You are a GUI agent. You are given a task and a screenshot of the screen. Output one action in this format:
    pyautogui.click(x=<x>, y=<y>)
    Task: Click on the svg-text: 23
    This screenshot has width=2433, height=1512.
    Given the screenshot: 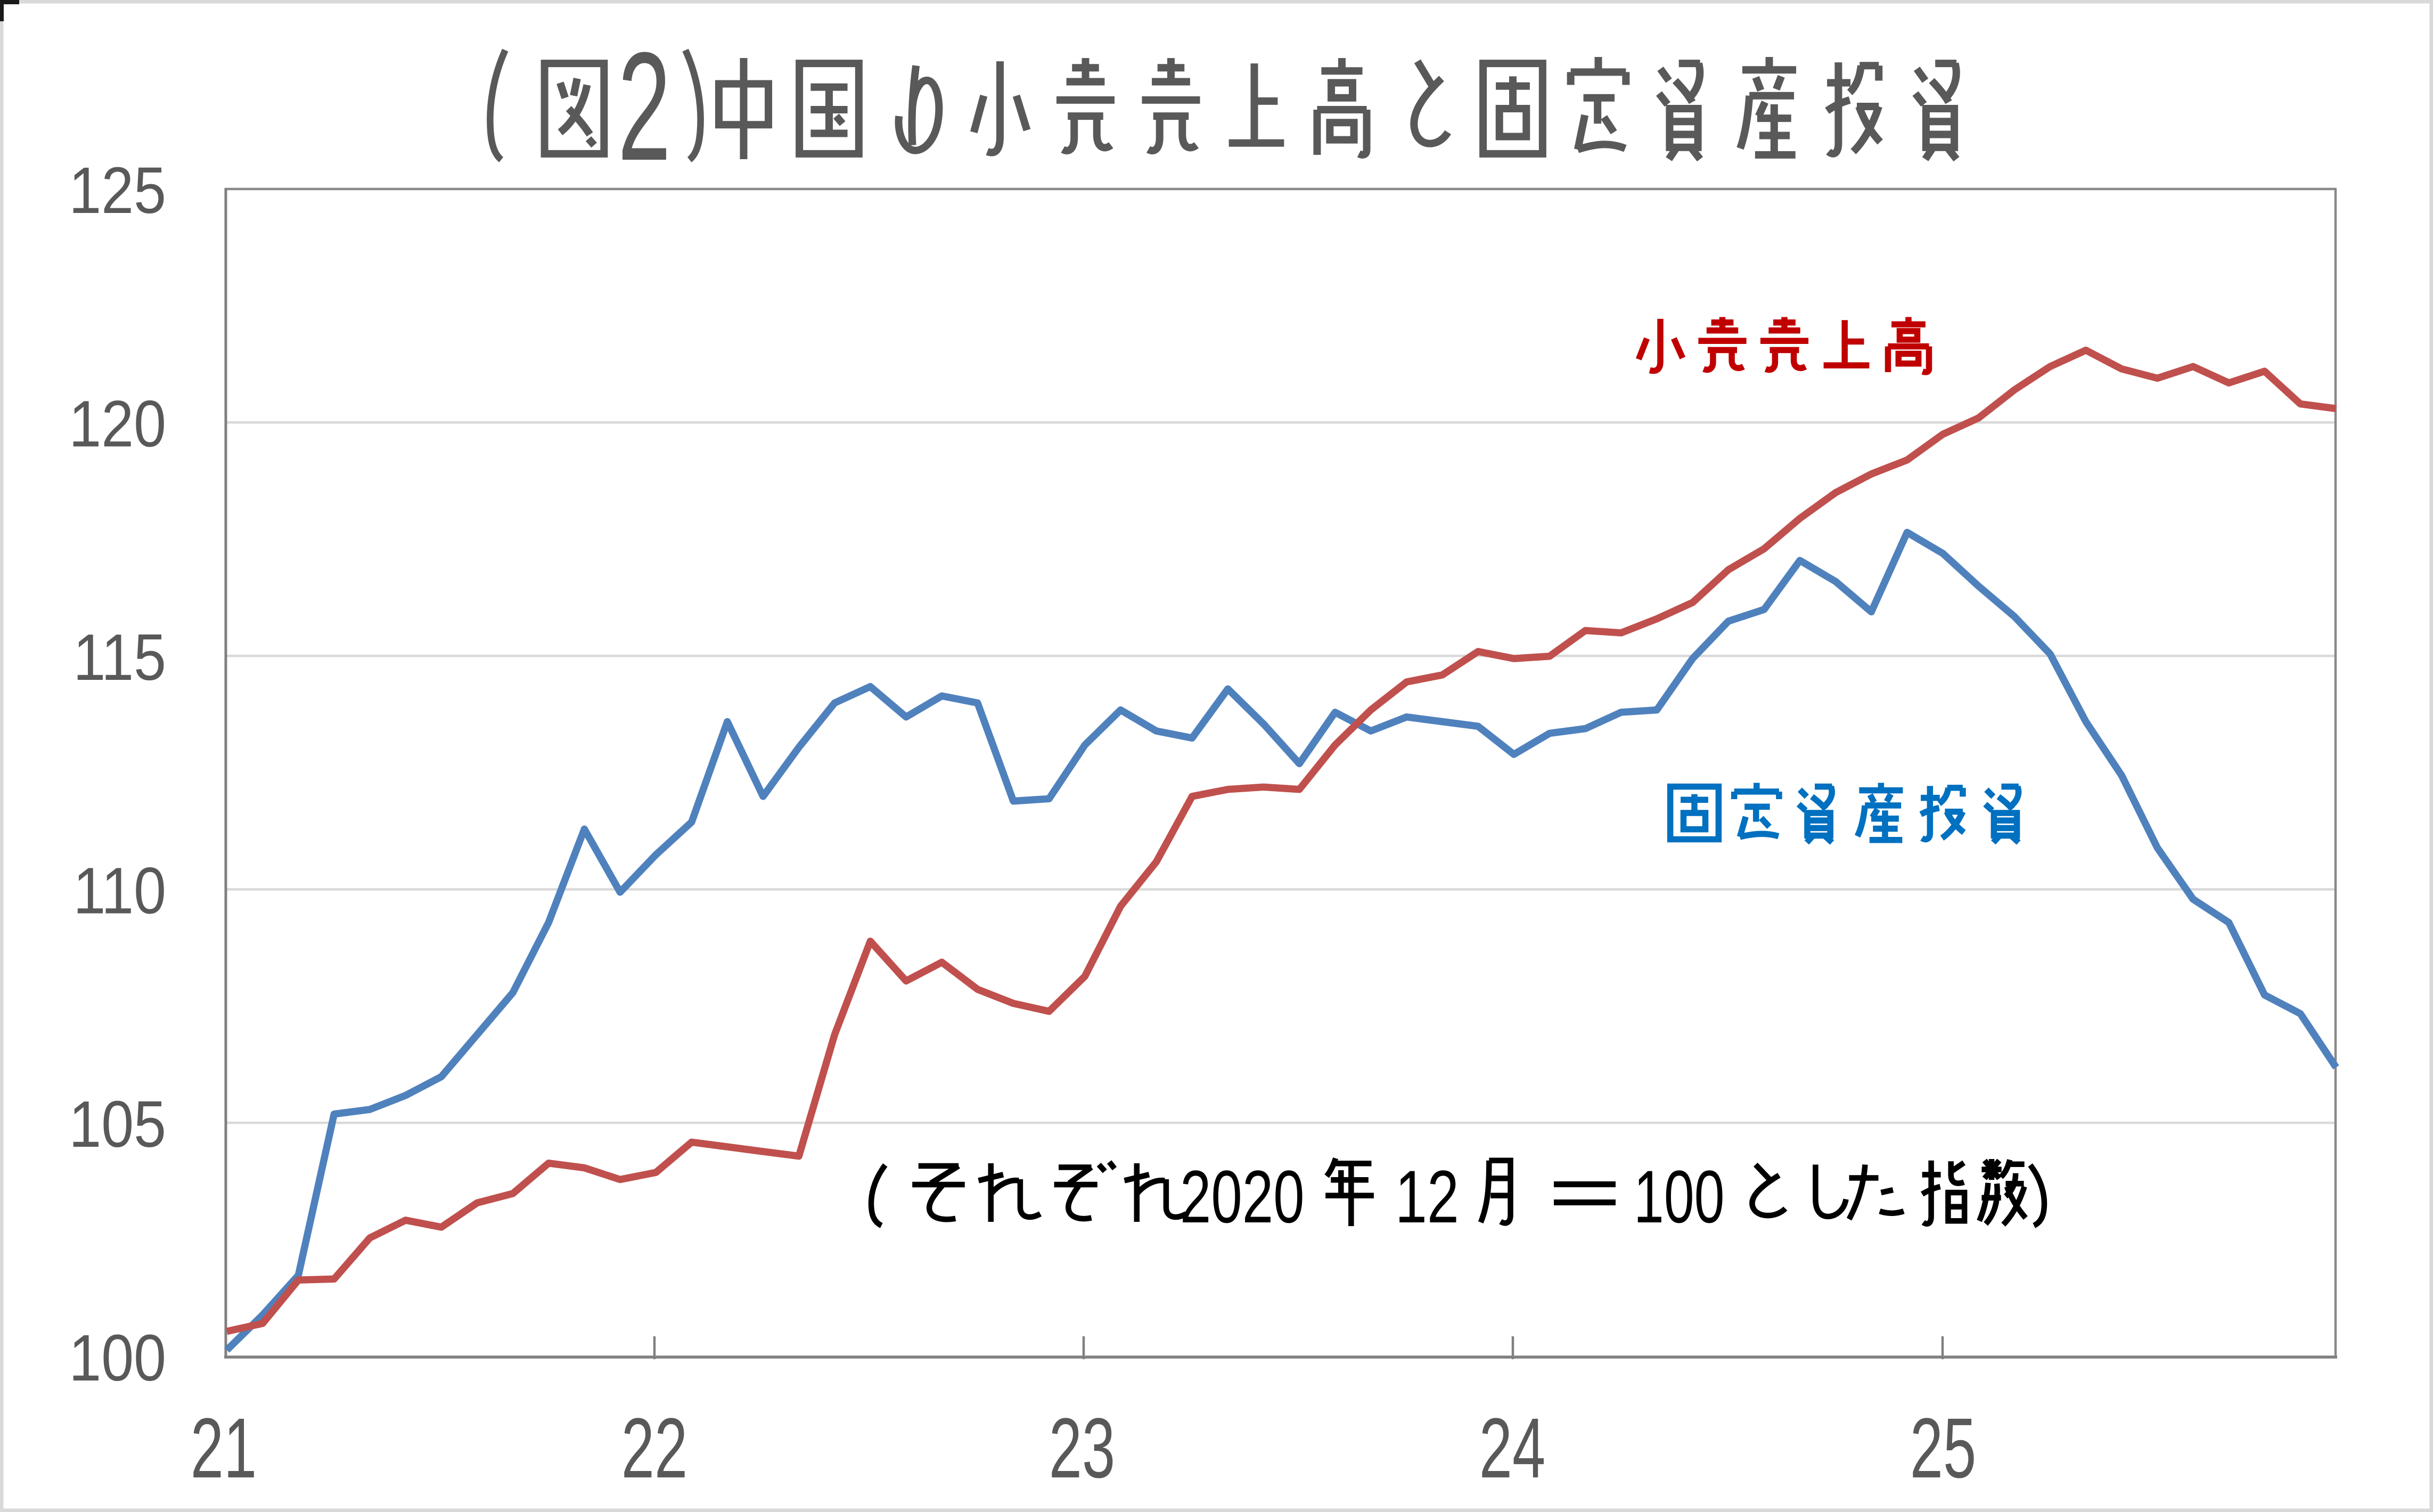 What is the action you would take?
    pyautogui.click(x=1082, y=1448)
    